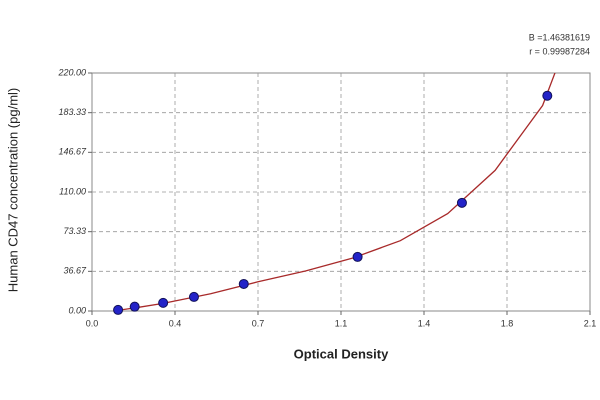 The width and height of the screenshot is (600, 400). Describe the element at coordinates (72, 191) in the screenshot. I see `y-tick-label: 110.00` at that location.